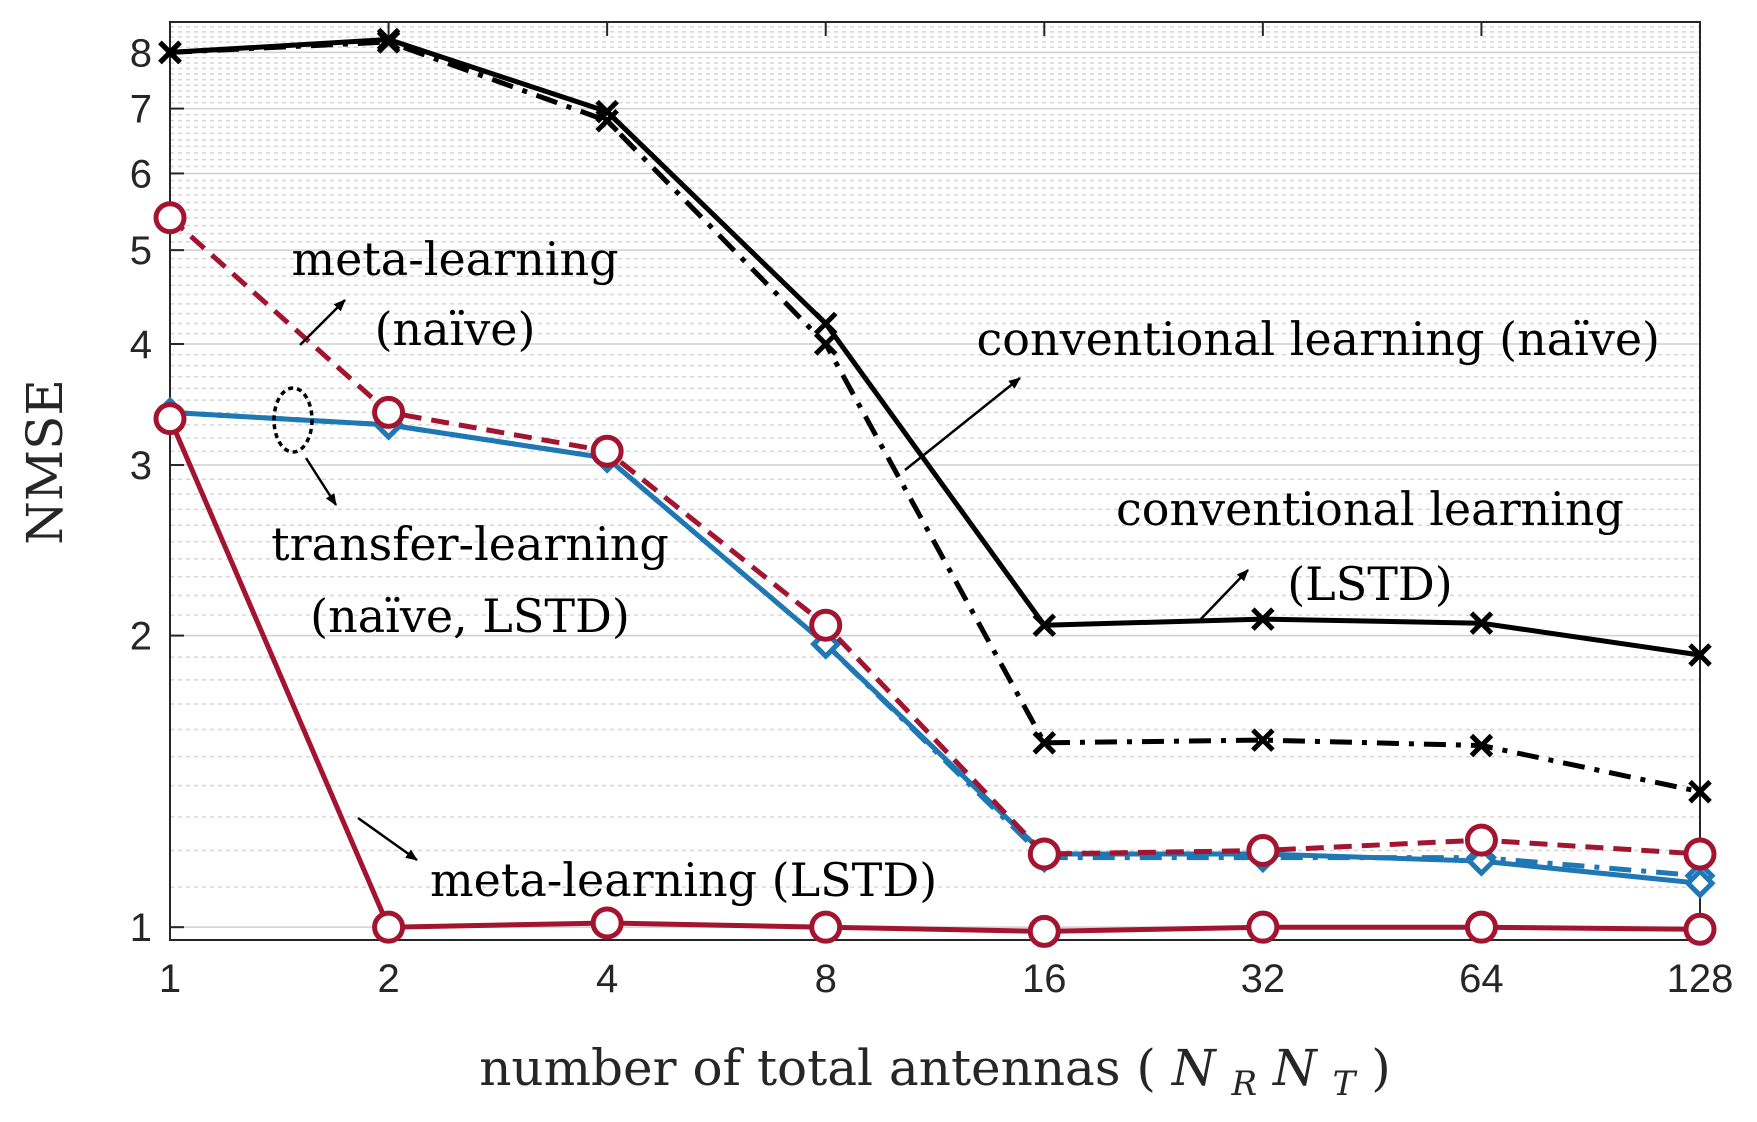 The height and width of the screenshot is (1122, 1757). Describe the element at coordinates (1370, 509) in the screenshot. I see `annotation-conv-lstd: conventional learning` at that location.